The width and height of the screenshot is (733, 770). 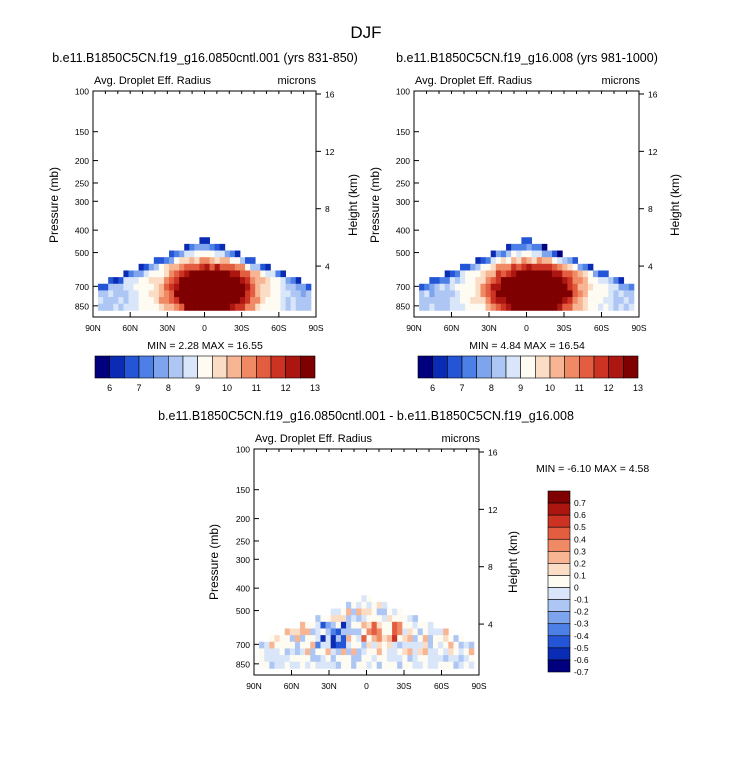 What do you see at coordinates (205, 346) in the screenshot?
I see `panel-1-min-max: MIN = 2.28 MAX = 16.55` at bounding box center [205, 346].